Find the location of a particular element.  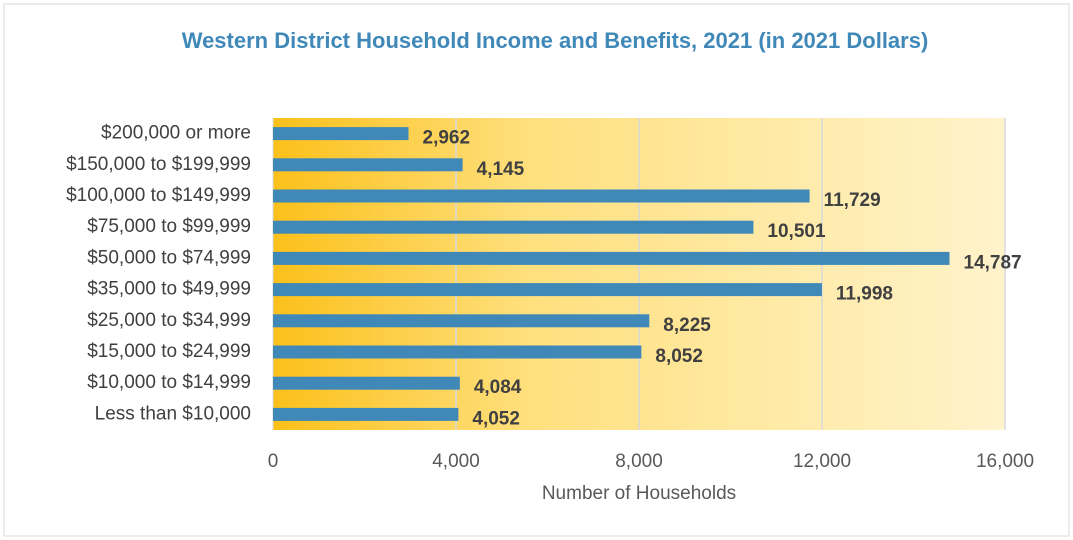

x-tick-label: 0 is located at coordinates (273, 461).